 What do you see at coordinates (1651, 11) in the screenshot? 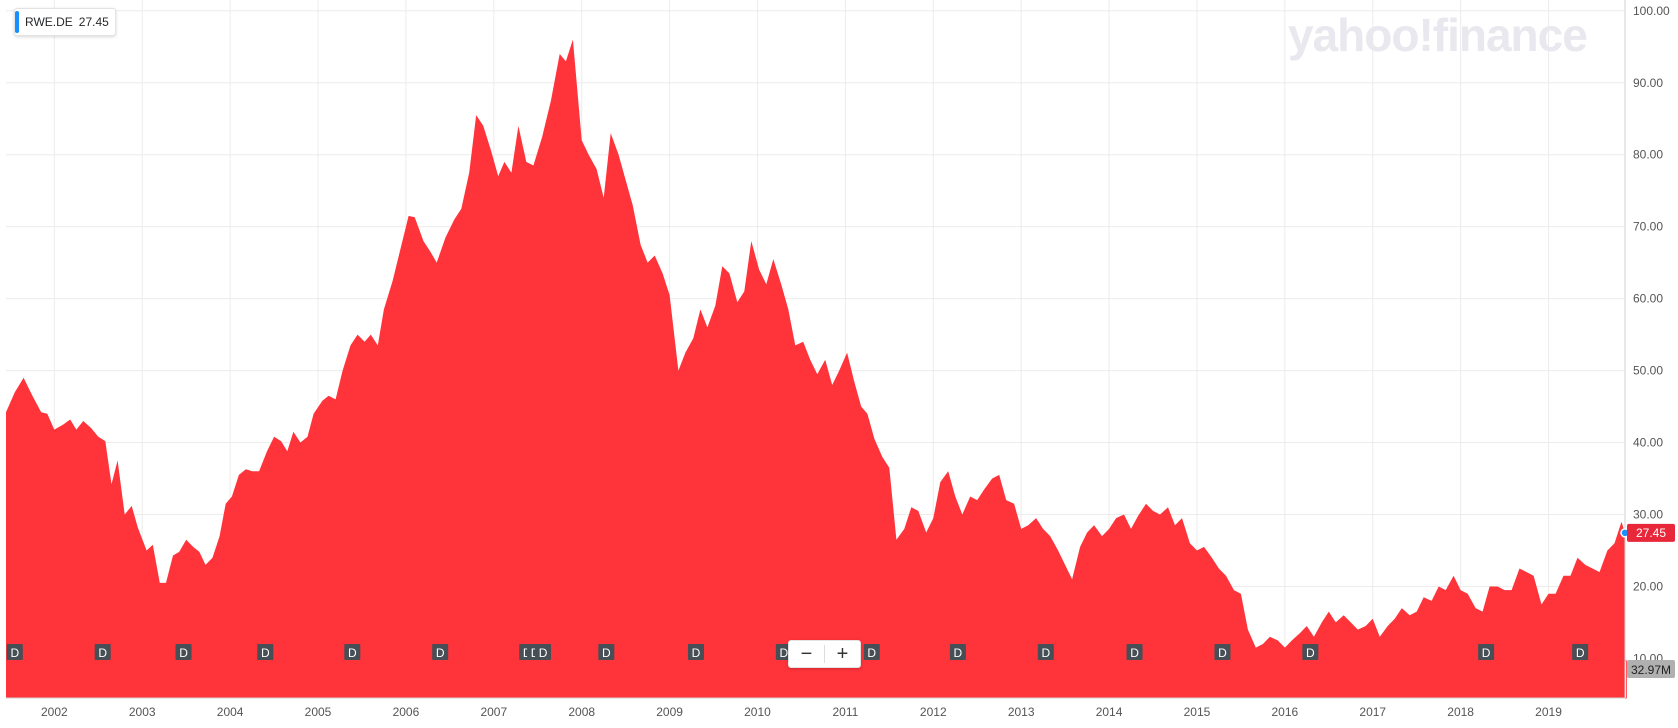
I see `y-tick-label: 100.00` at bounding box center [1651, 11].